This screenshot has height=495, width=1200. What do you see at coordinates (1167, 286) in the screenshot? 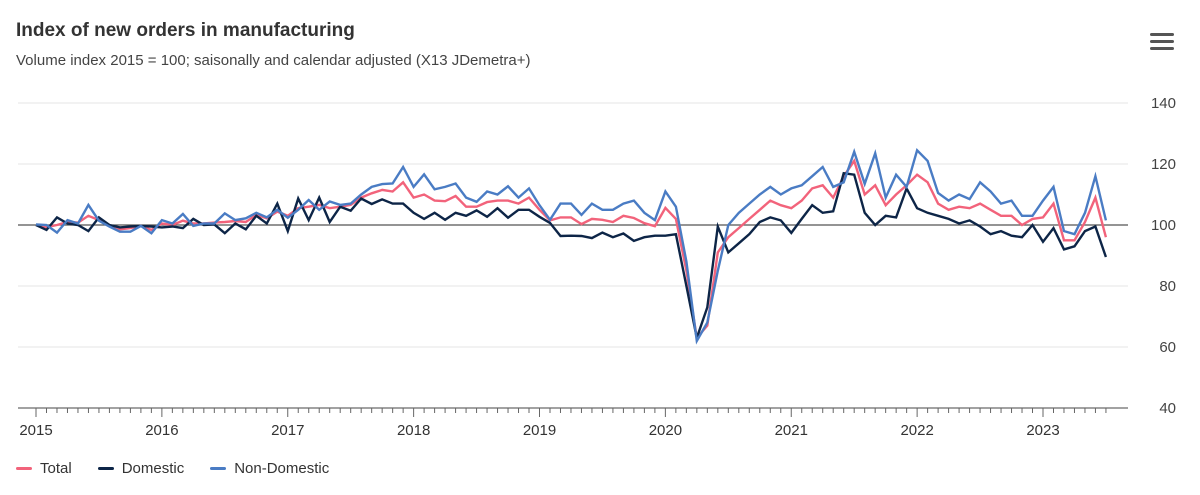
I see `y-tick-label: 80` at bounding box center [1167, 286].